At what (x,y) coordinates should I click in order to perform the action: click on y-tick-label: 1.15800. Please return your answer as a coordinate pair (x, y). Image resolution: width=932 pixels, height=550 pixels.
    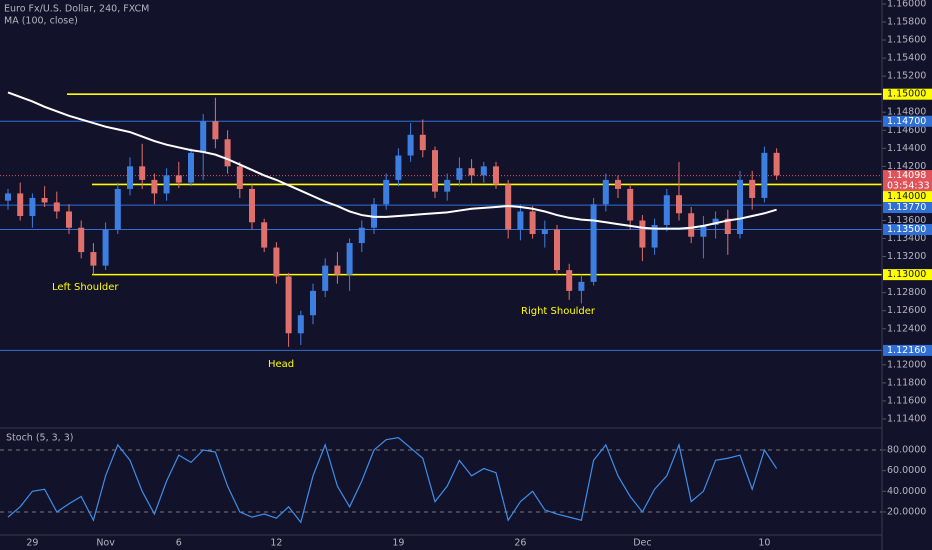
    Looking at the image, I should click on (906, 22).